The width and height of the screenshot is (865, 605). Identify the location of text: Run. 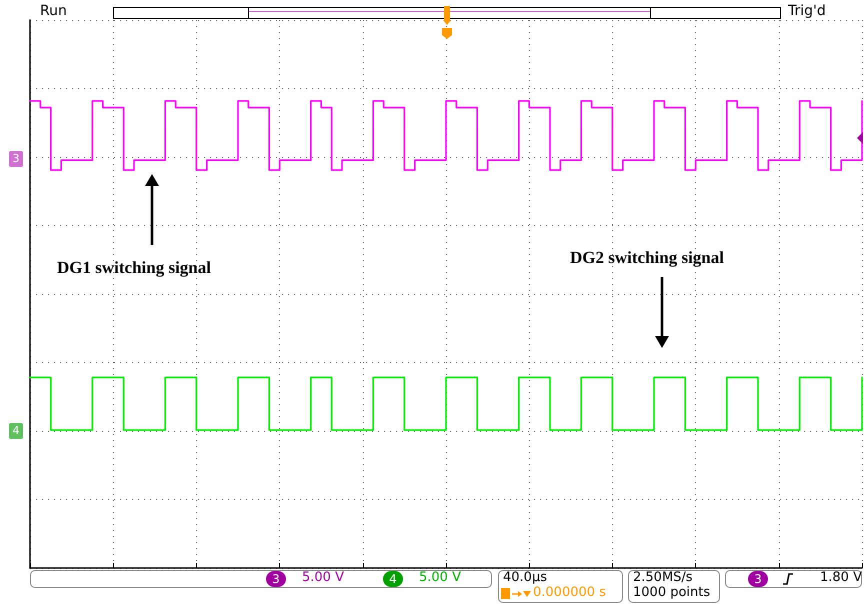
(53, 11).